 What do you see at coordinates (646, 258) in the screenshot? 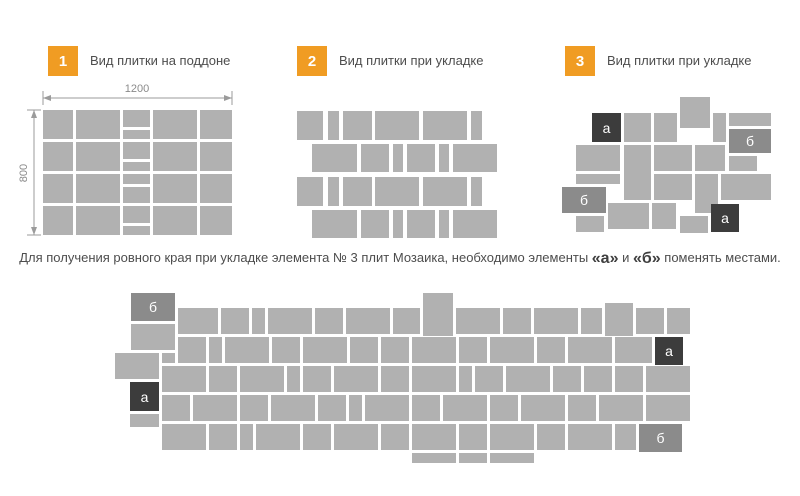
I see `caption-element-b: «б»` at bounding box center [646, 258].